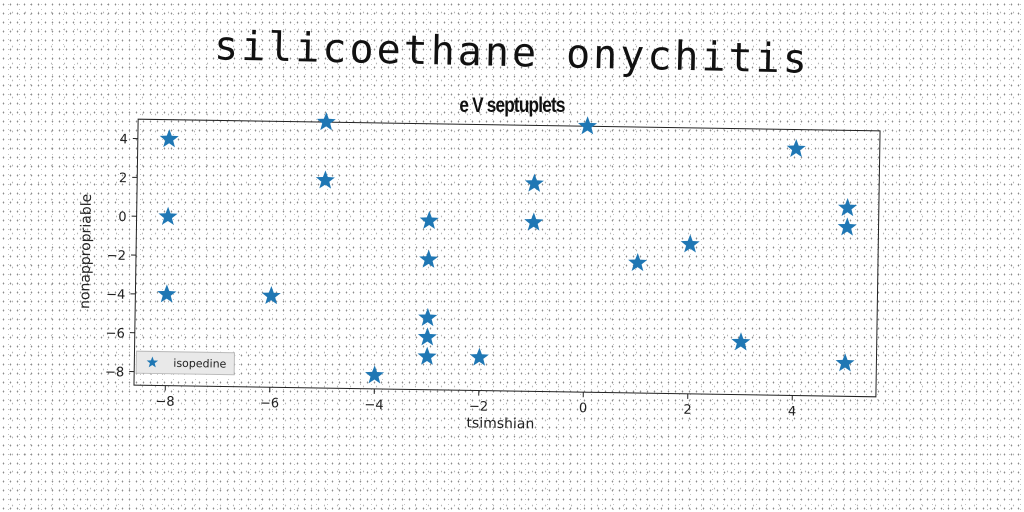 This screenshot has width=1024, height=512. I want to click on y-axis: −8 −6 −4 −2 0 2 4, so click(121, 256).